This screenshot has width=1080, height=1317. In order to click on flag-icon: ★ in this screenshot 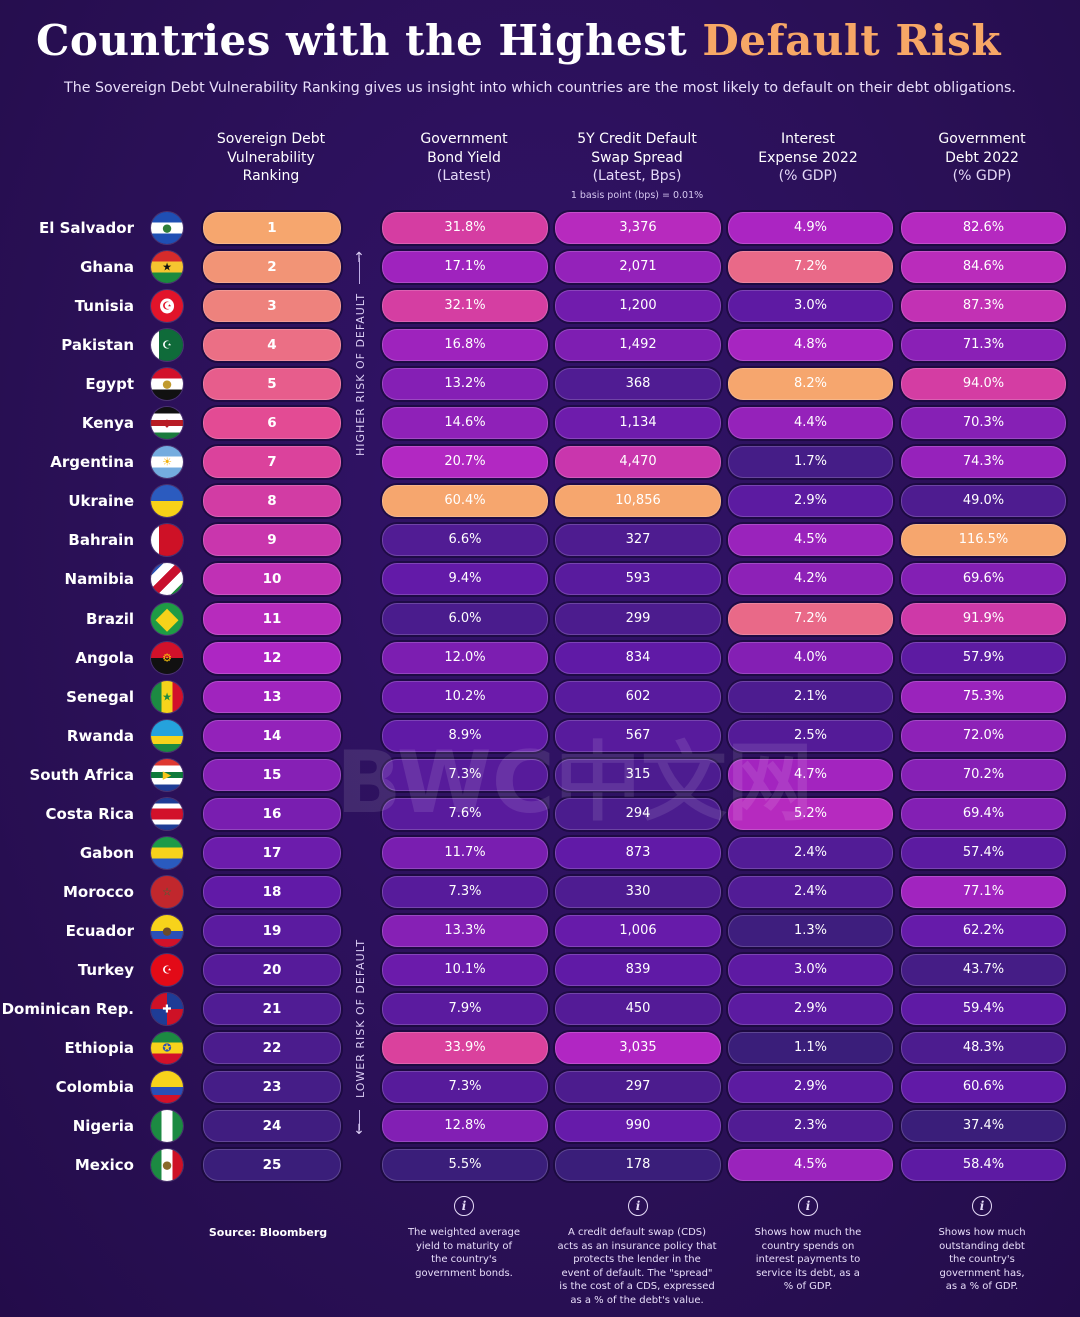, I will do `click(167, 267)`.